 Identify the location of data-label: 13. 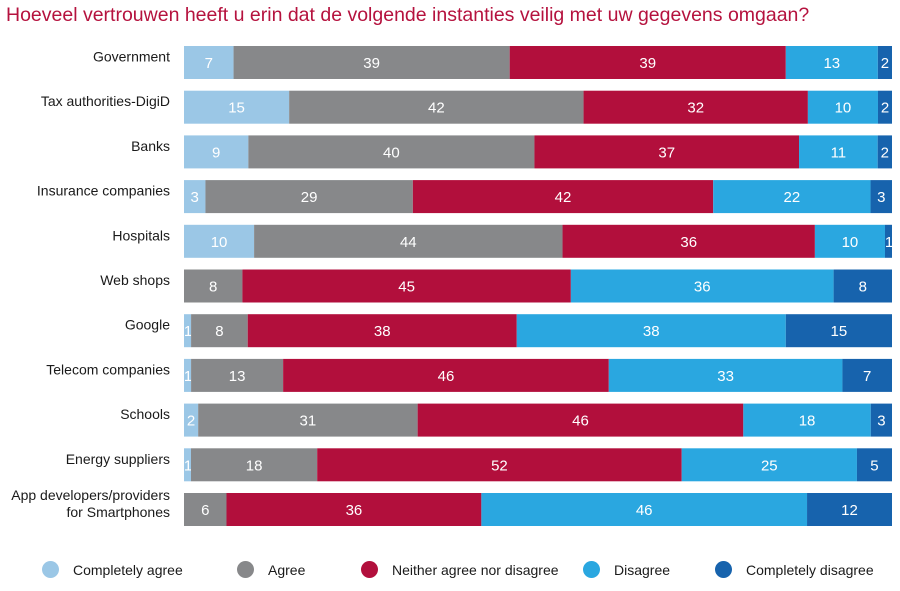
(237, 376).